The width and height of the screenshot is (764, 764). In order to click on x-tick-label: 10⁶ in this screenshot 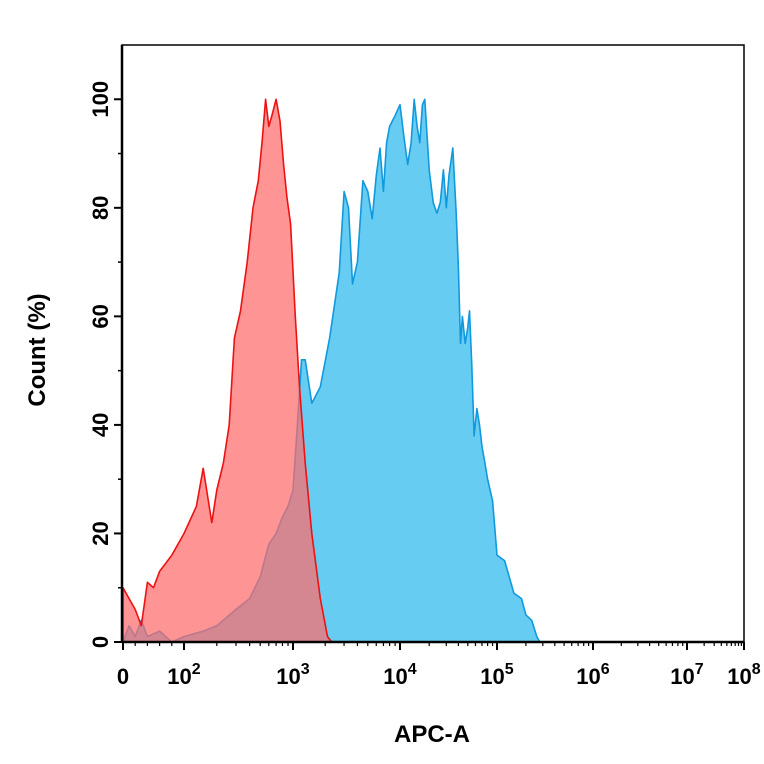, I will do `click(592, 675)`.